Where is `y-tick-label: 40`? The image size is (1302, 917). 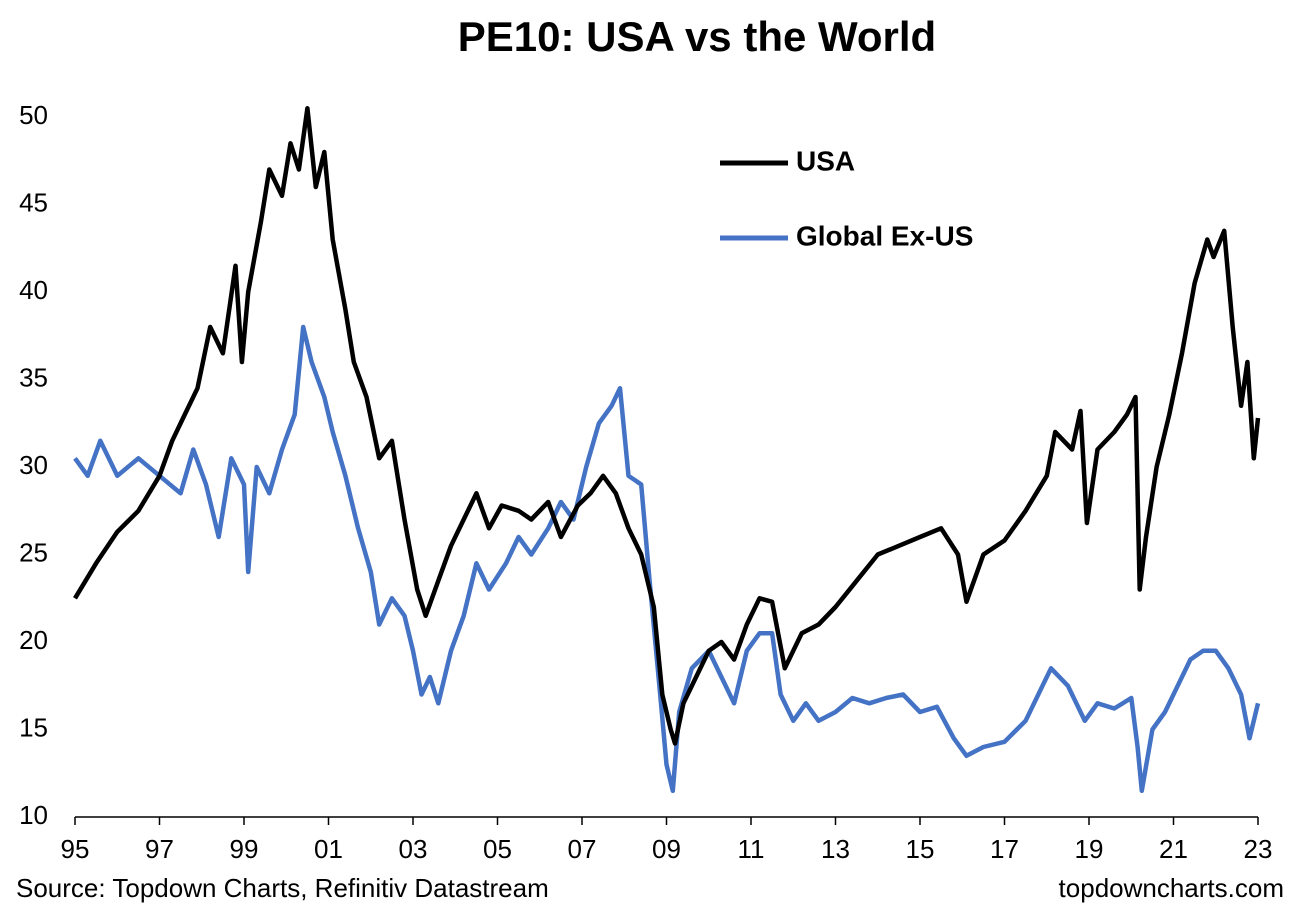 y-tick-label: 40 is located at coordinates (33, 290).